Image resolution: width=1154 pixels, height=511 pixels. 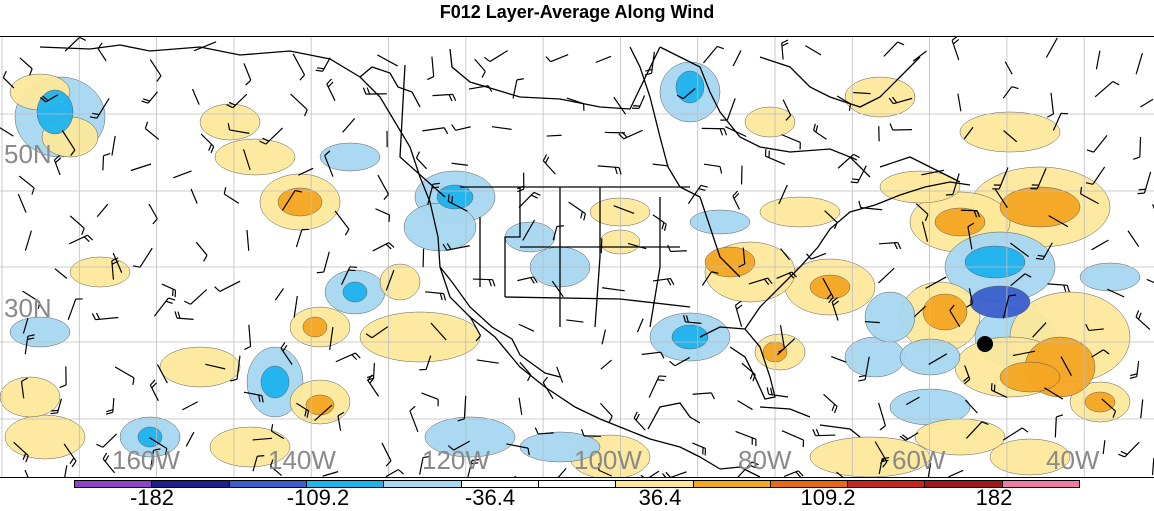 What do you see at coordinates (152, 497) in the screenshot?
I see `colorbar-label: -182` at bounding box center [152, 497].